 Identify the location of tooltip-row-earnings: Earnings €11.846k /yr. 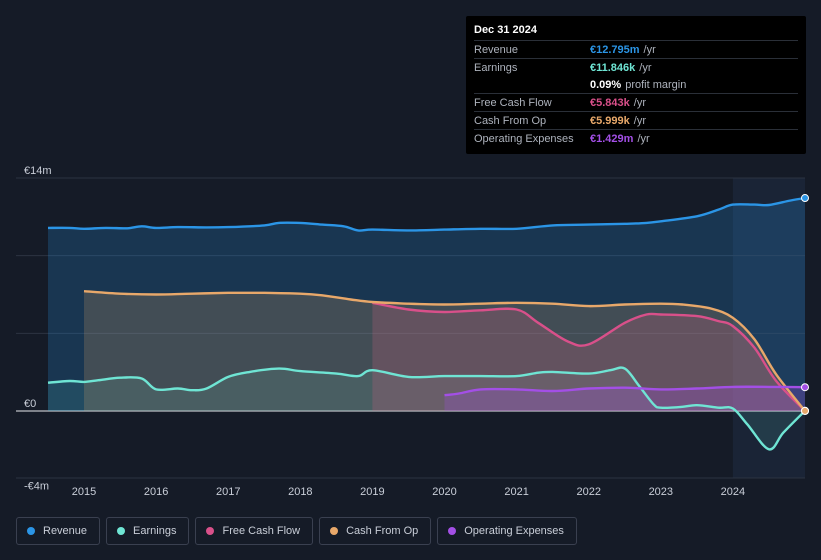
(636, 67).